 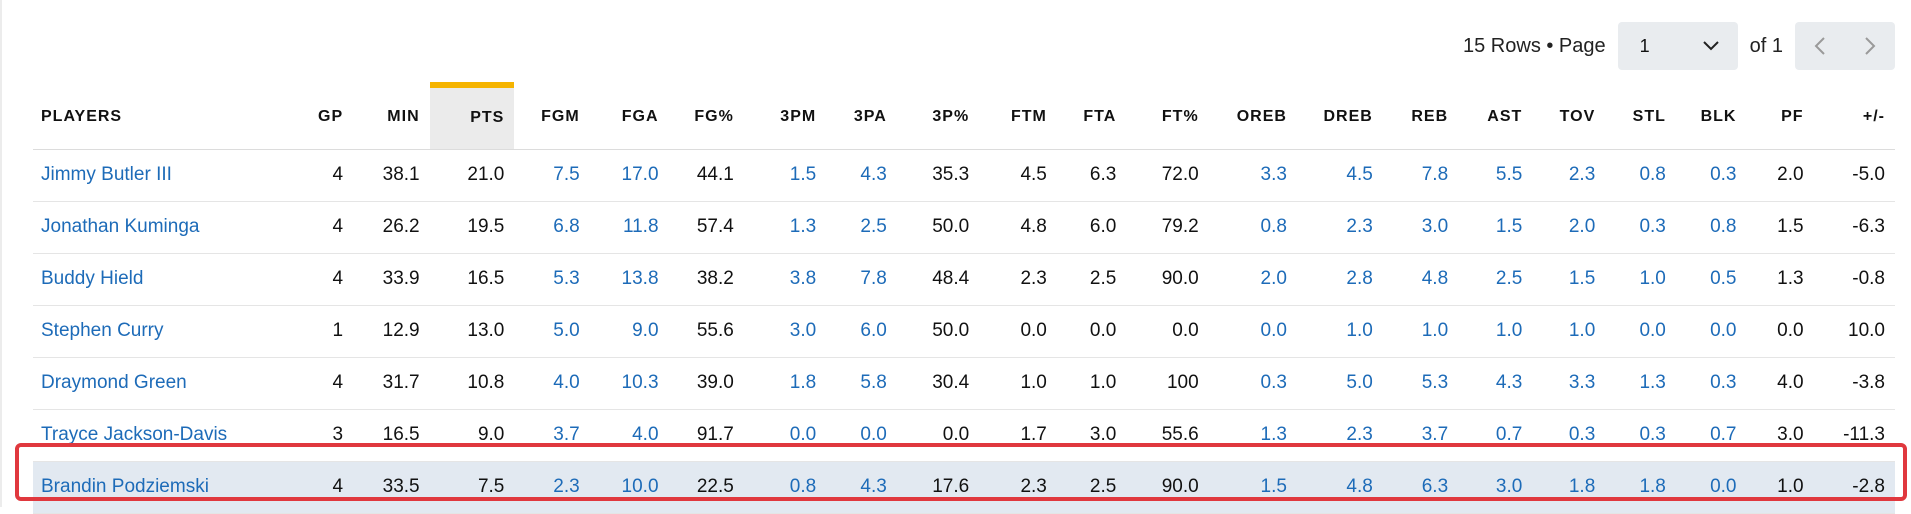 I want to click on column-header: FGA, so click(x=629, y=117).